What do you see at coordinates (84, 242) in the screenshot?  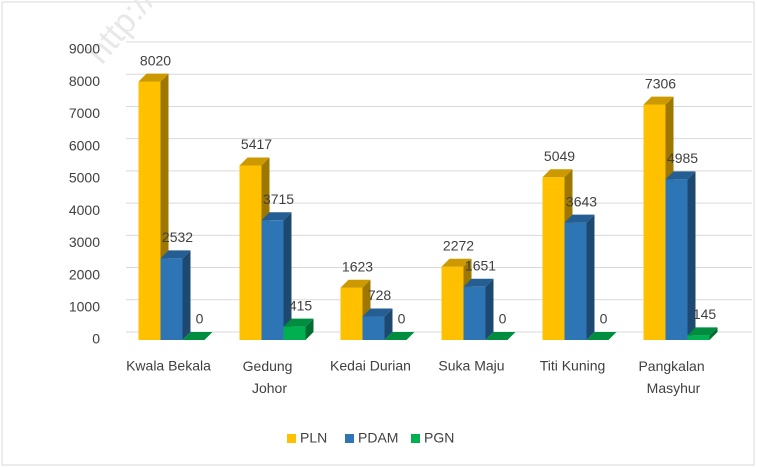 I see `y-tick-label: 3000` at bounding box center [84, 242].